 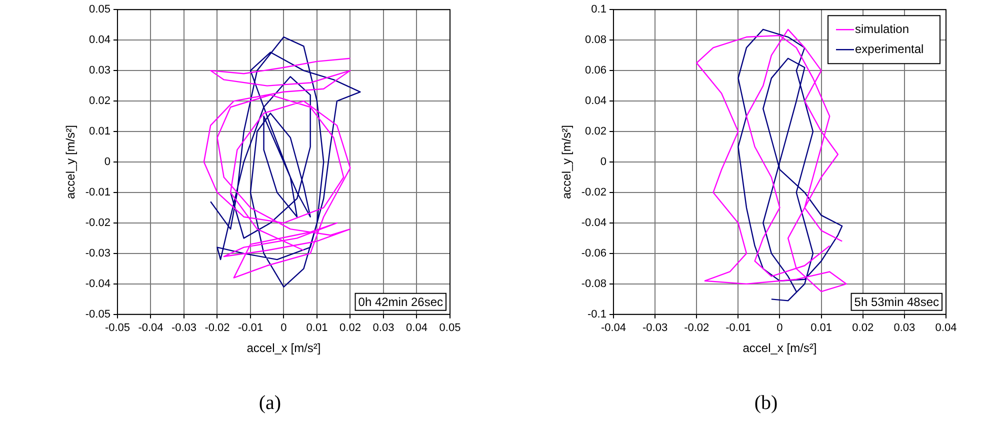 What do you see at coordinates (97, 253) in the screenshot?
I see `y-tick-label: -0.03` at bounding box center [97, 253].